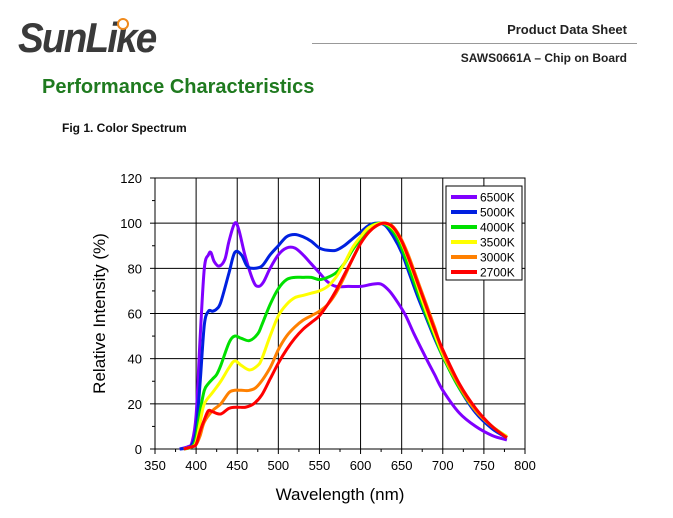 This screenshot has height=518, width=673. I want to click on legend-label: 3000K, so click(497, 258).